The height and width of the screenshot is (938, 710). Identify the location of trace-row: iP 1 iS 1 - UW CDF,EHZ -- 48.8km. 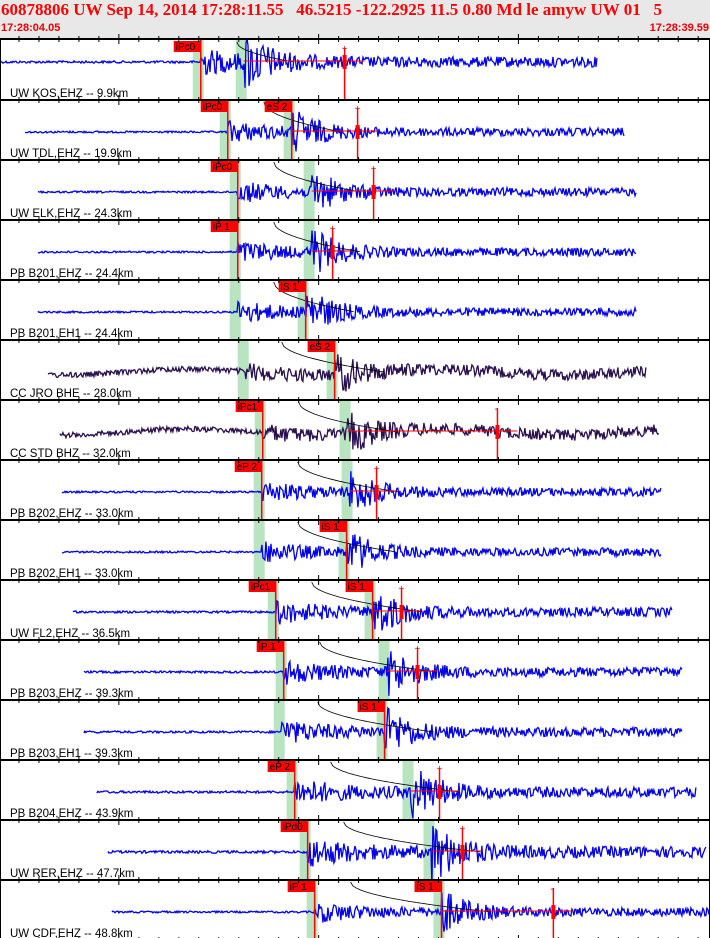
(360, 909).